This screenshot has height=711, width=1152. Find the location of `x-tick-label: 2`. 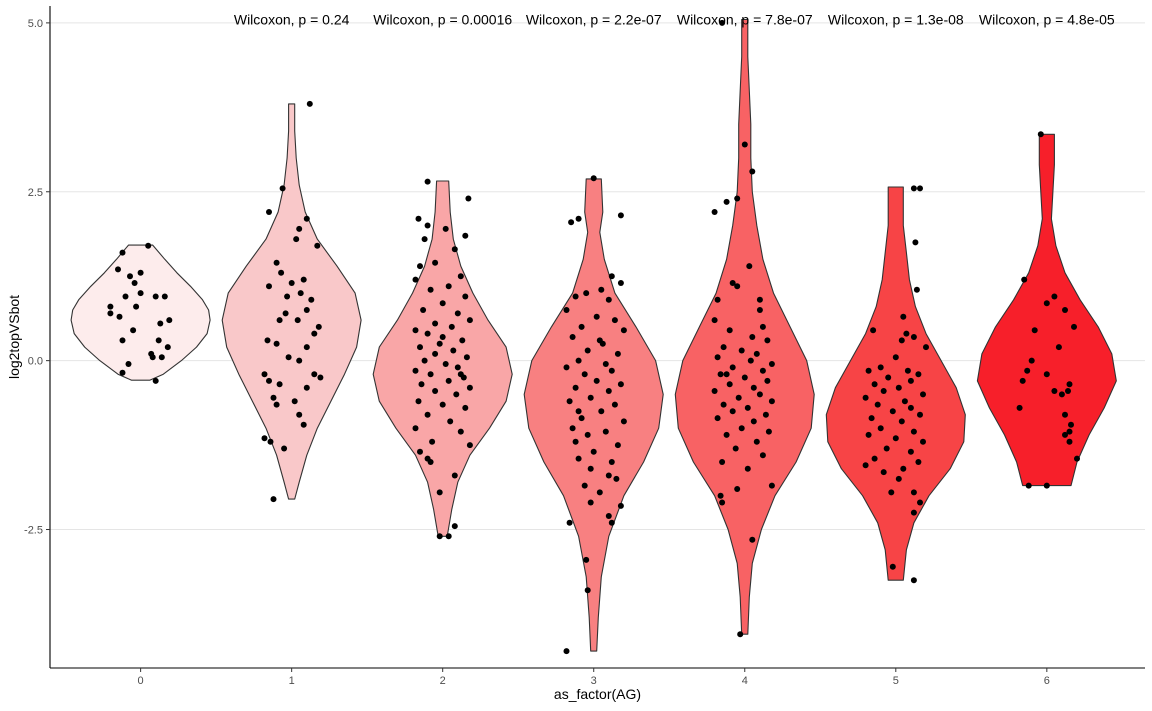

x-tick-label: 2 is located at coordinates (443, 681).